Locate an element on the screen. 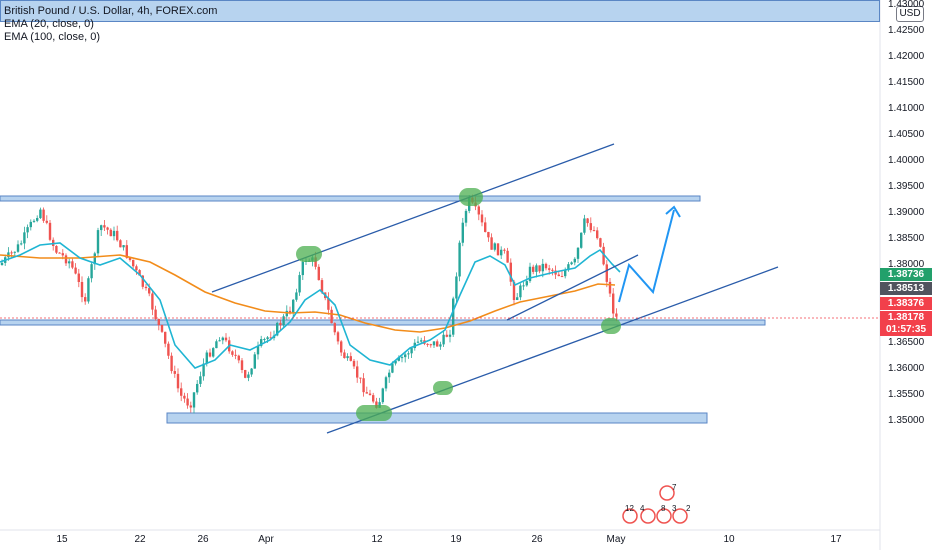 The height and width of the screenshot is (550, 932). time-tick: 19 is located at coordinates (456, 539).